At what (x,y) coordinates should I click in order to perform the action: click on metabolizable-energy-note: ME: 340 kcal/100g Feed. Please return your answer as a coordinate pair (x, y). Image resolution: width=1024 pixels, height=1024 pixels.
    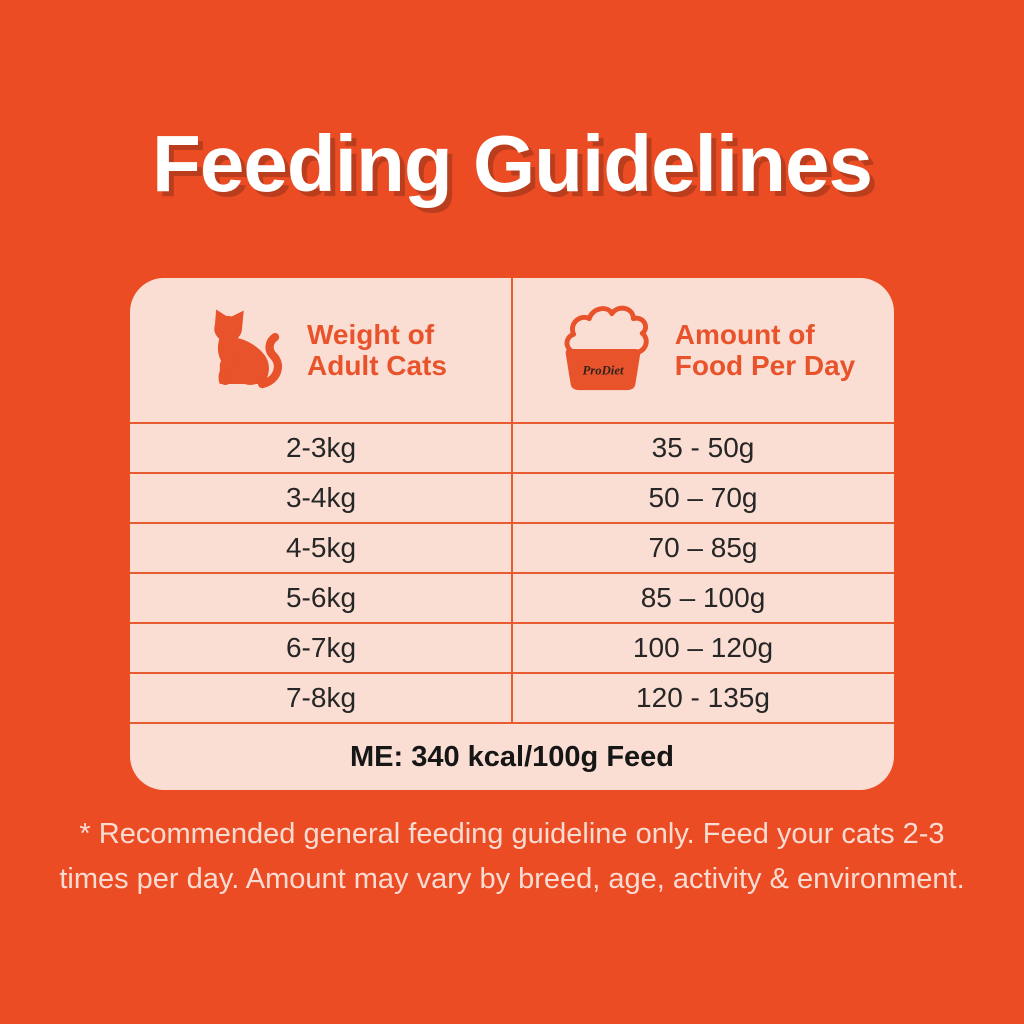
    Looking at the image, I should click on (512, 756).